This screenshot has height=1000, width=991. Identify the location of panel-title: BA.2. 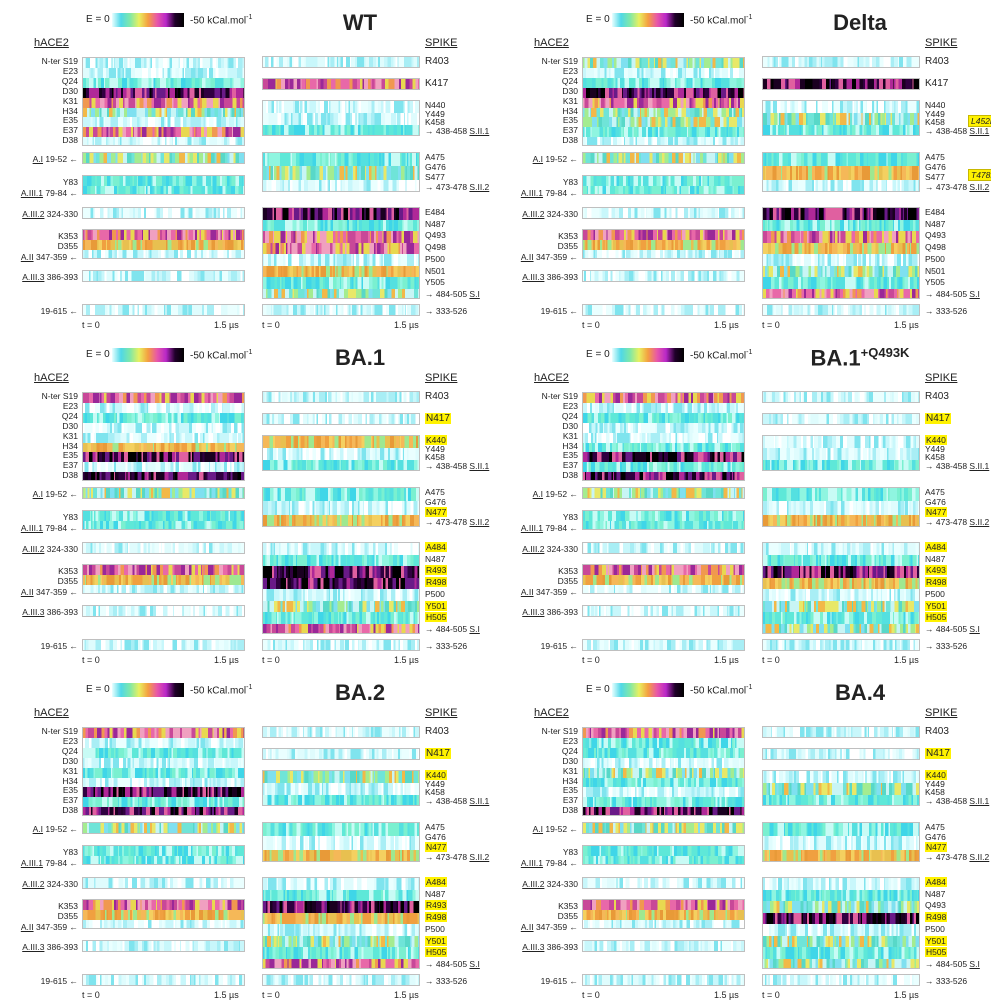
(360, 692).